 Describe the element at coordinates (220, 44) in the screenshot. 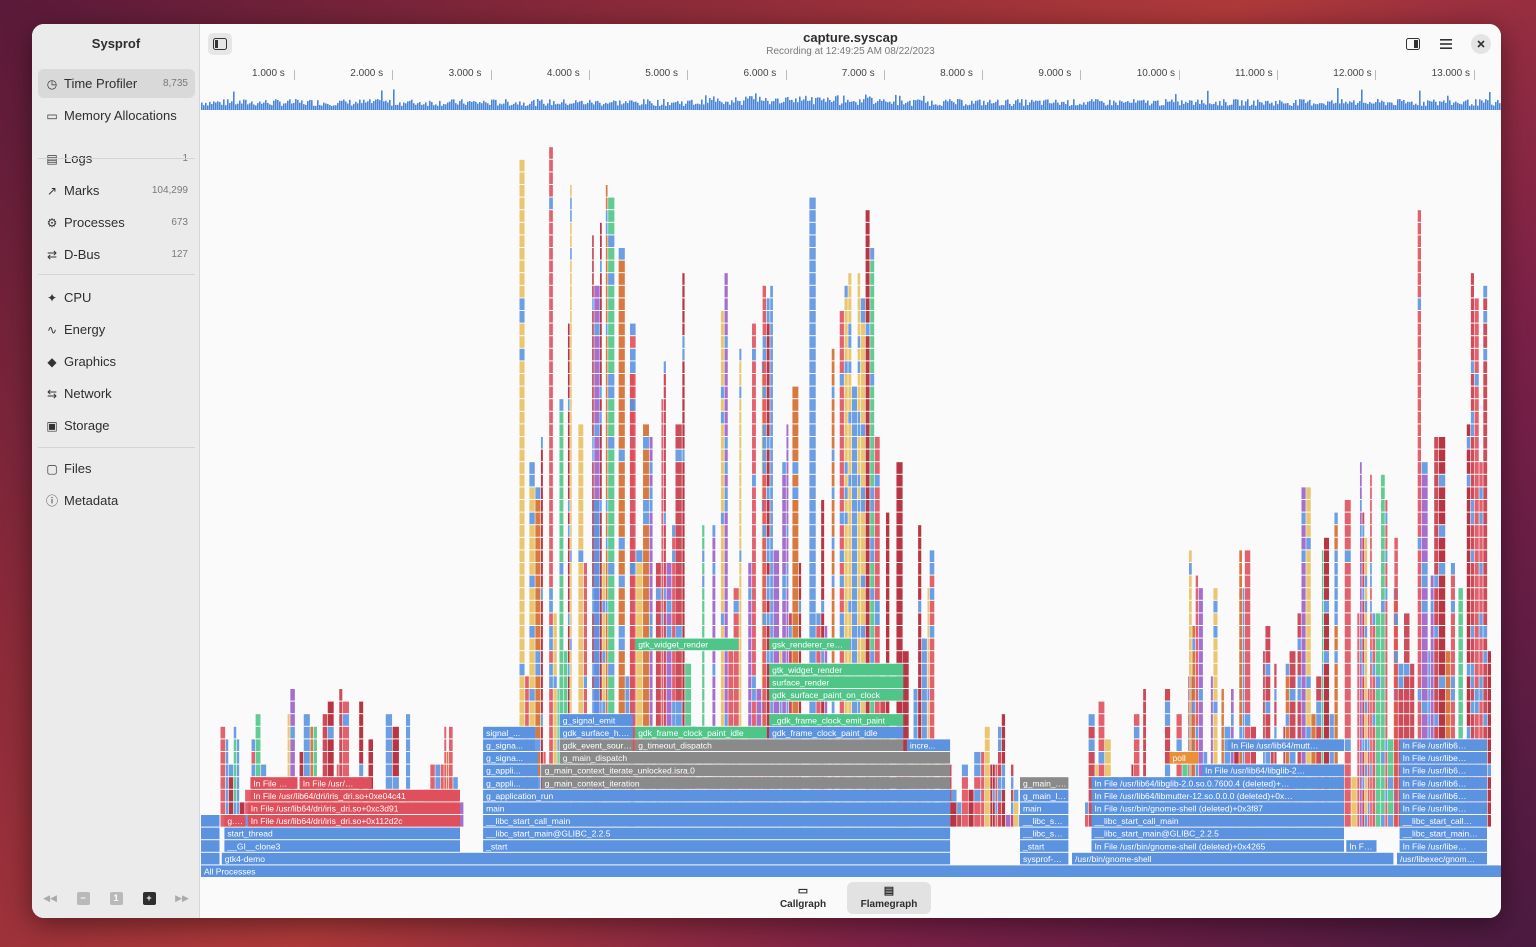

I see `sidebar-toggle-button` at that location.